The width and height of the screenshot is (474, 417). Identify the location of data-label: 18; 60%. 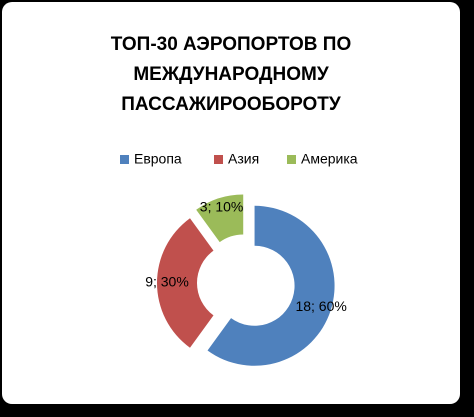
(320, 306).